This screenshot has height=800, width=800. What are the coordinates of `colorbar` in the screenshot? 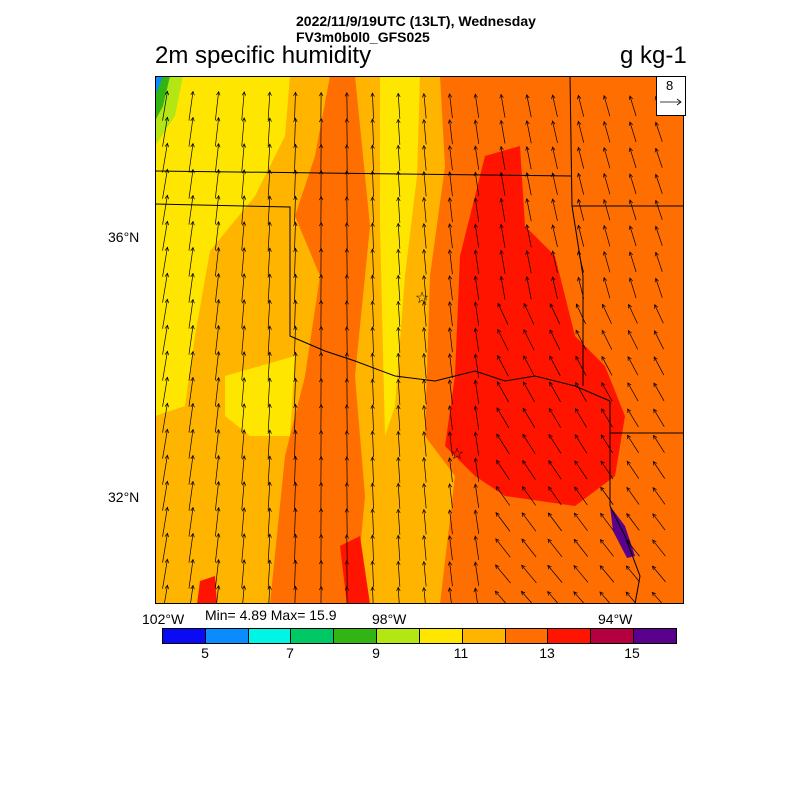 It's located at (419, 636).